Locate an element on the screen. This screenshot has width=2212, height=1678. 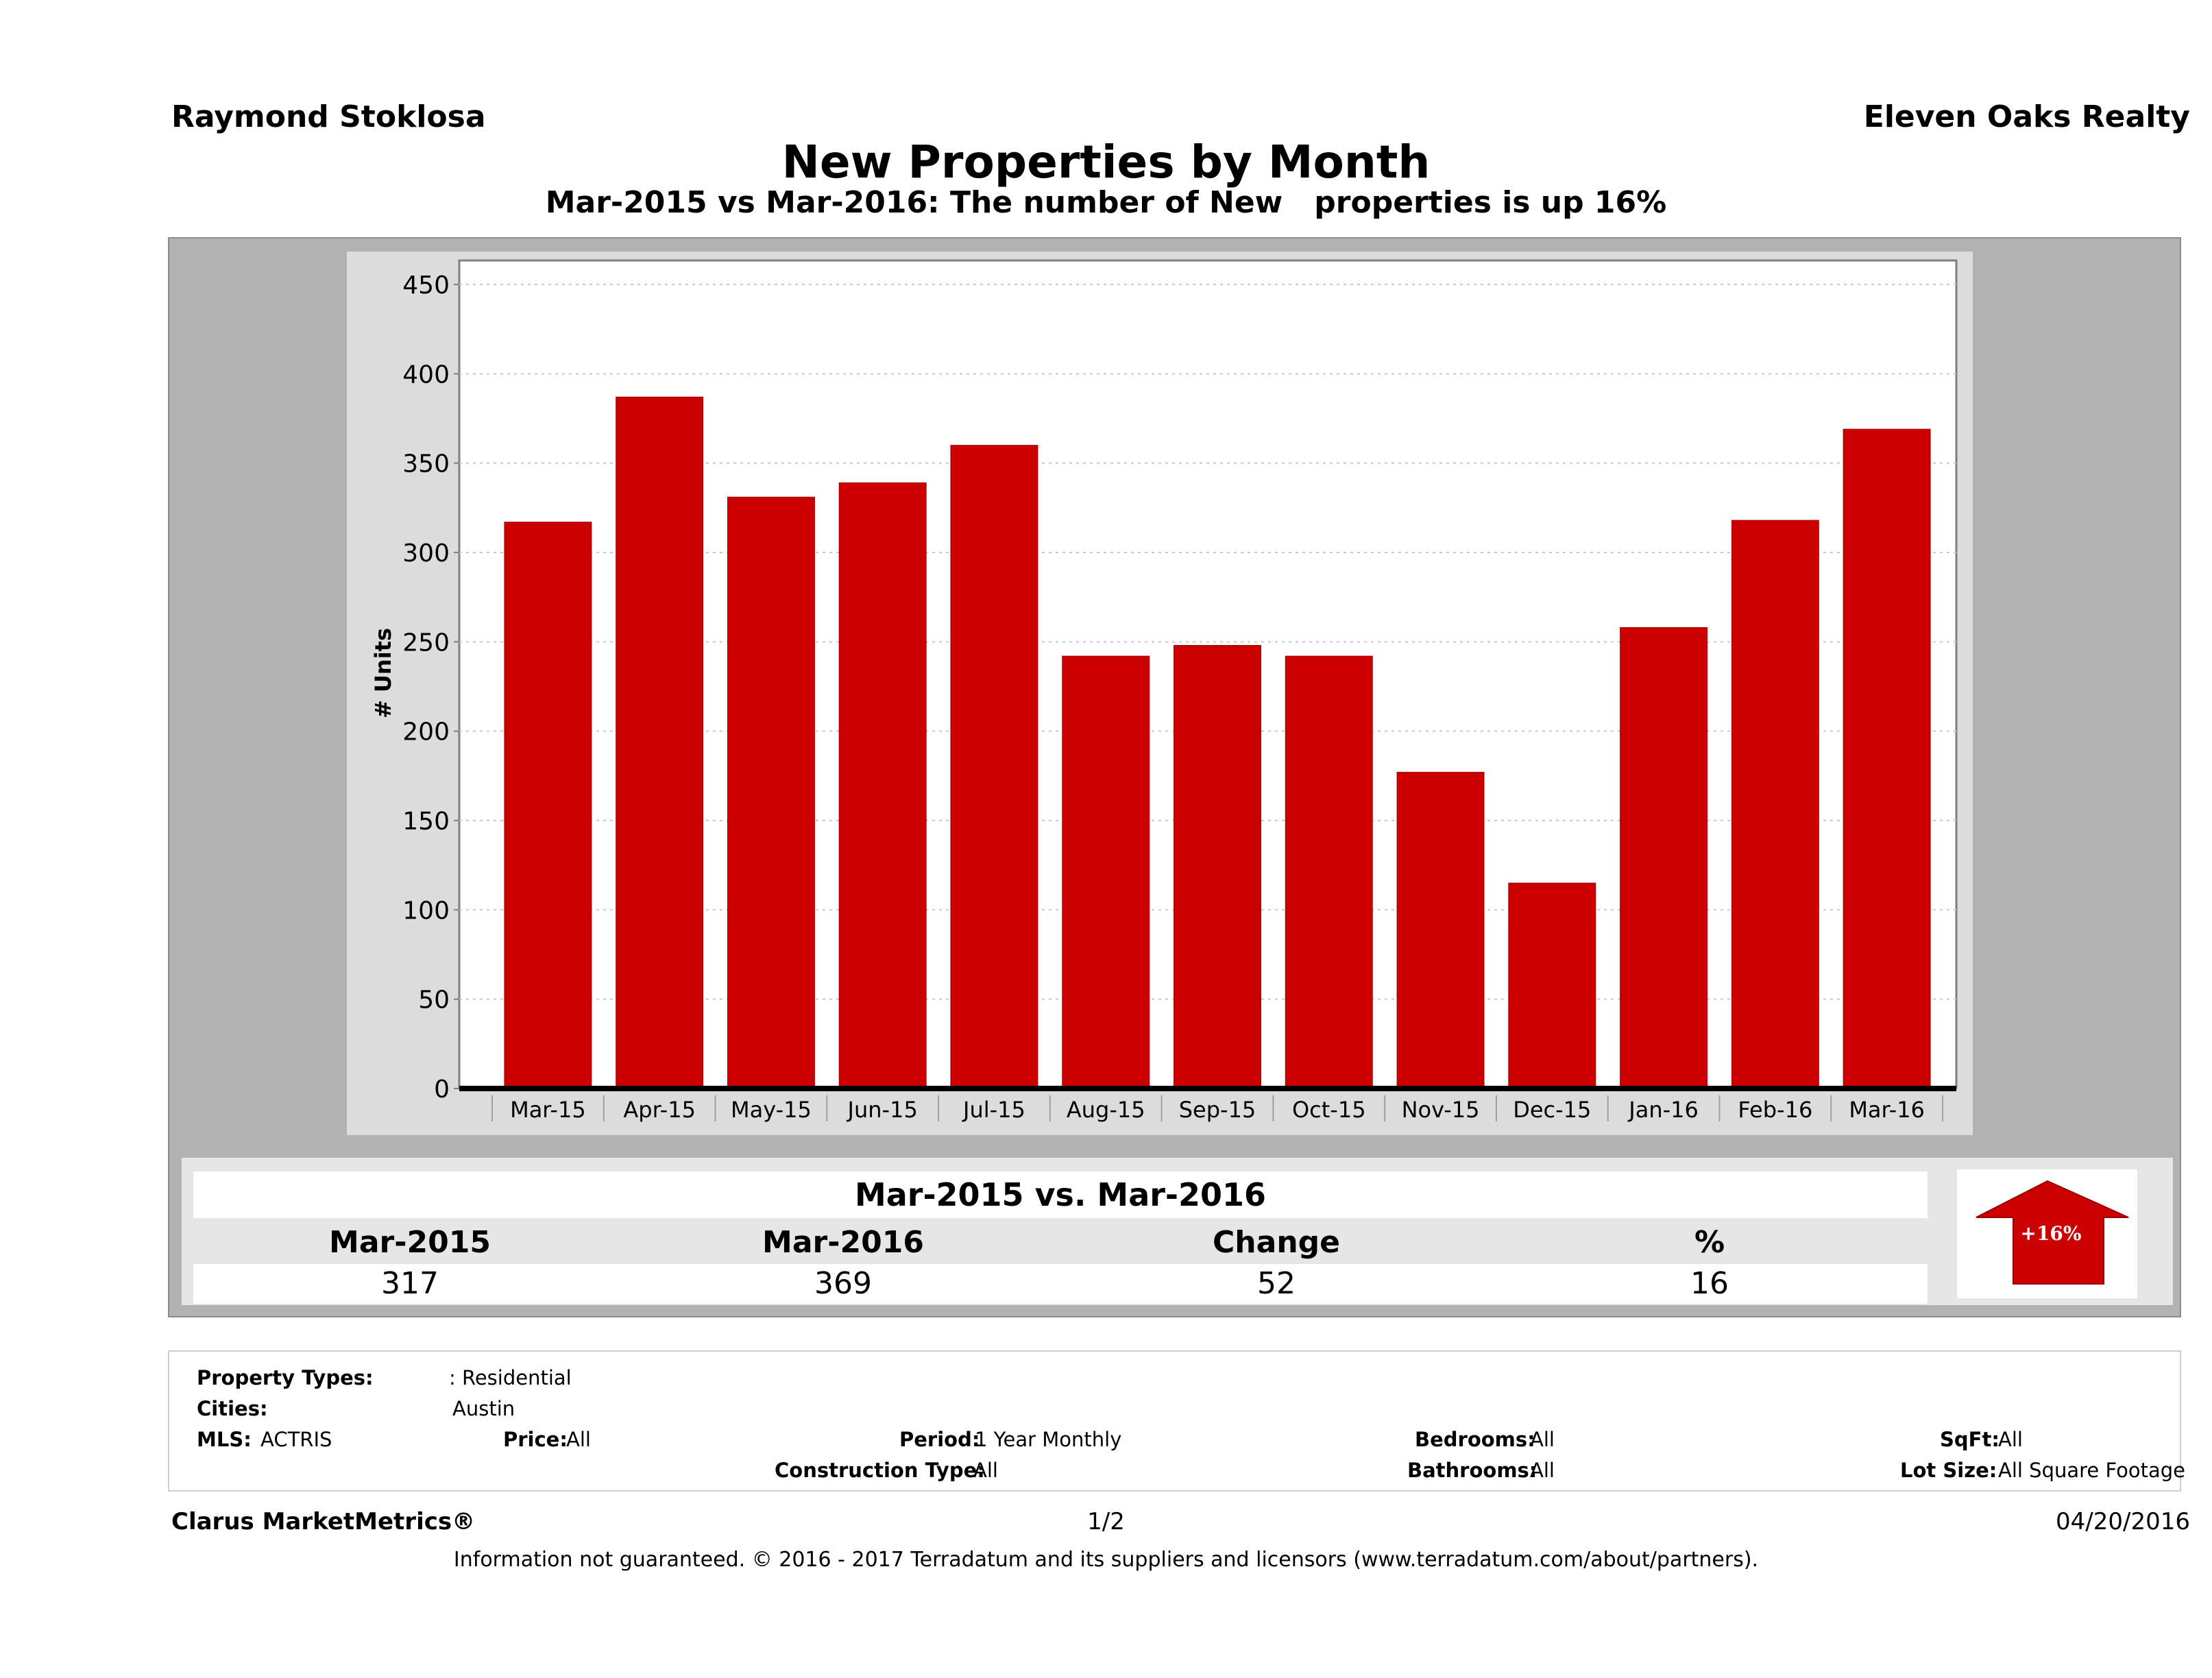
x-tick-label: Aug-15 is located at coordinates (1106, 1110).